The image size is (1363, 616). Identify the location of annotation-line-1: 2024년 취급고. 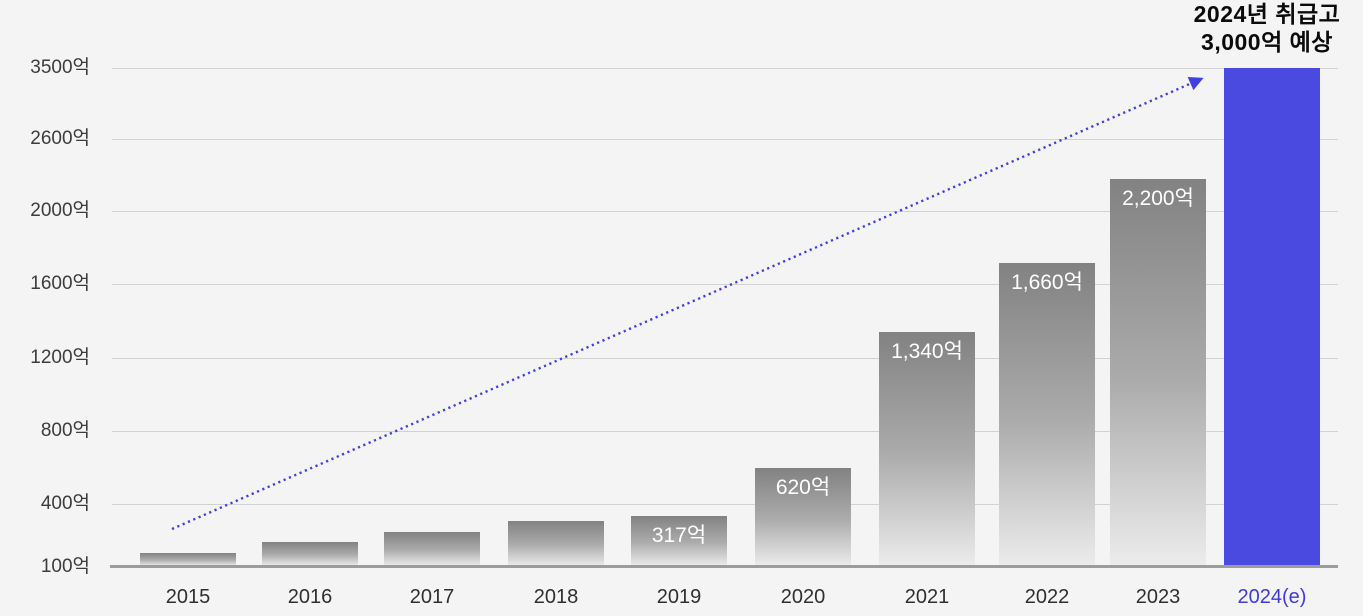
(1267, 14).